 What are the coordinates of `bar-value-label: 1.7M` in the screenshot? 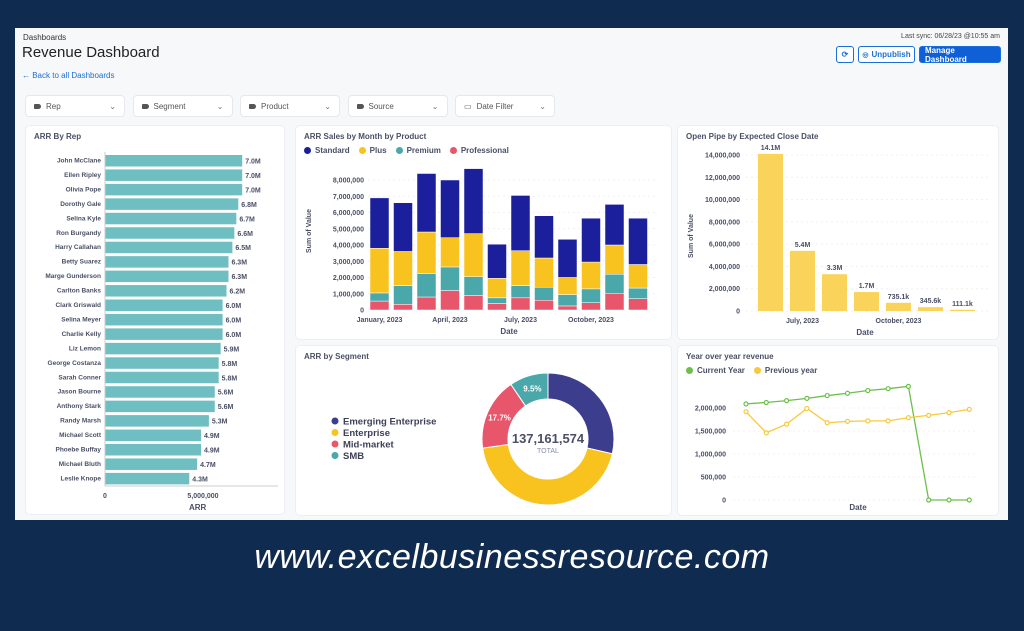 It's located at (867, 286).